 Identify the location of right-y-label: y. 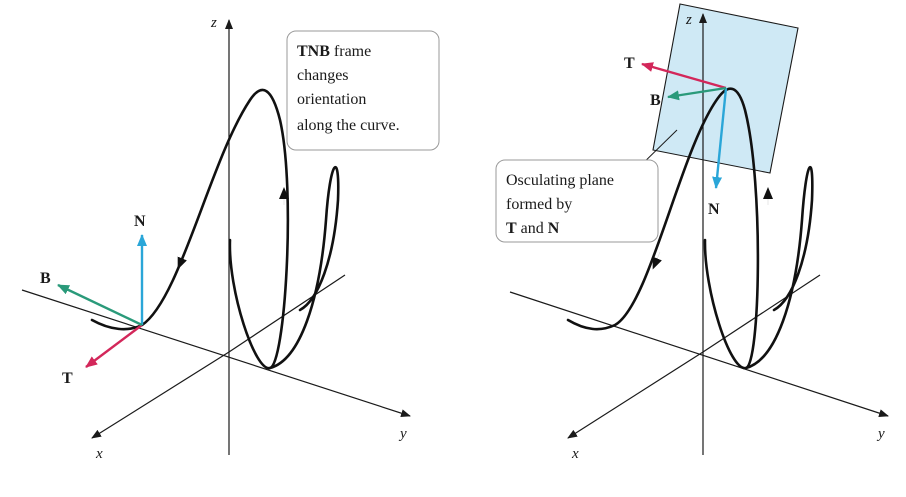
(880, 434).